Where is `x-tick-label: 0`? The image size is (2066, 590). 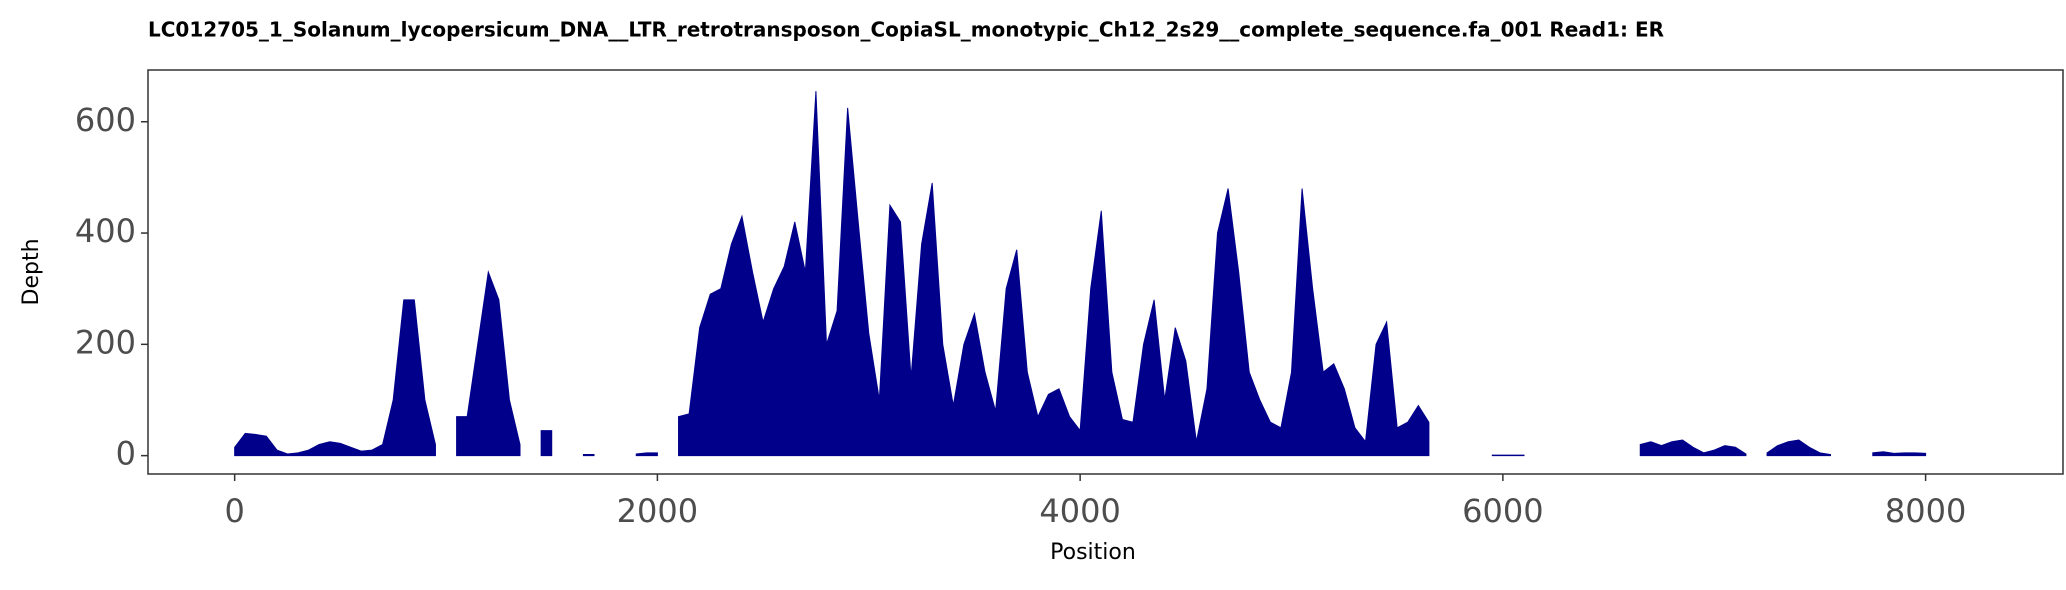 x-tick-label: 0 is located at coordinates (234, 511).